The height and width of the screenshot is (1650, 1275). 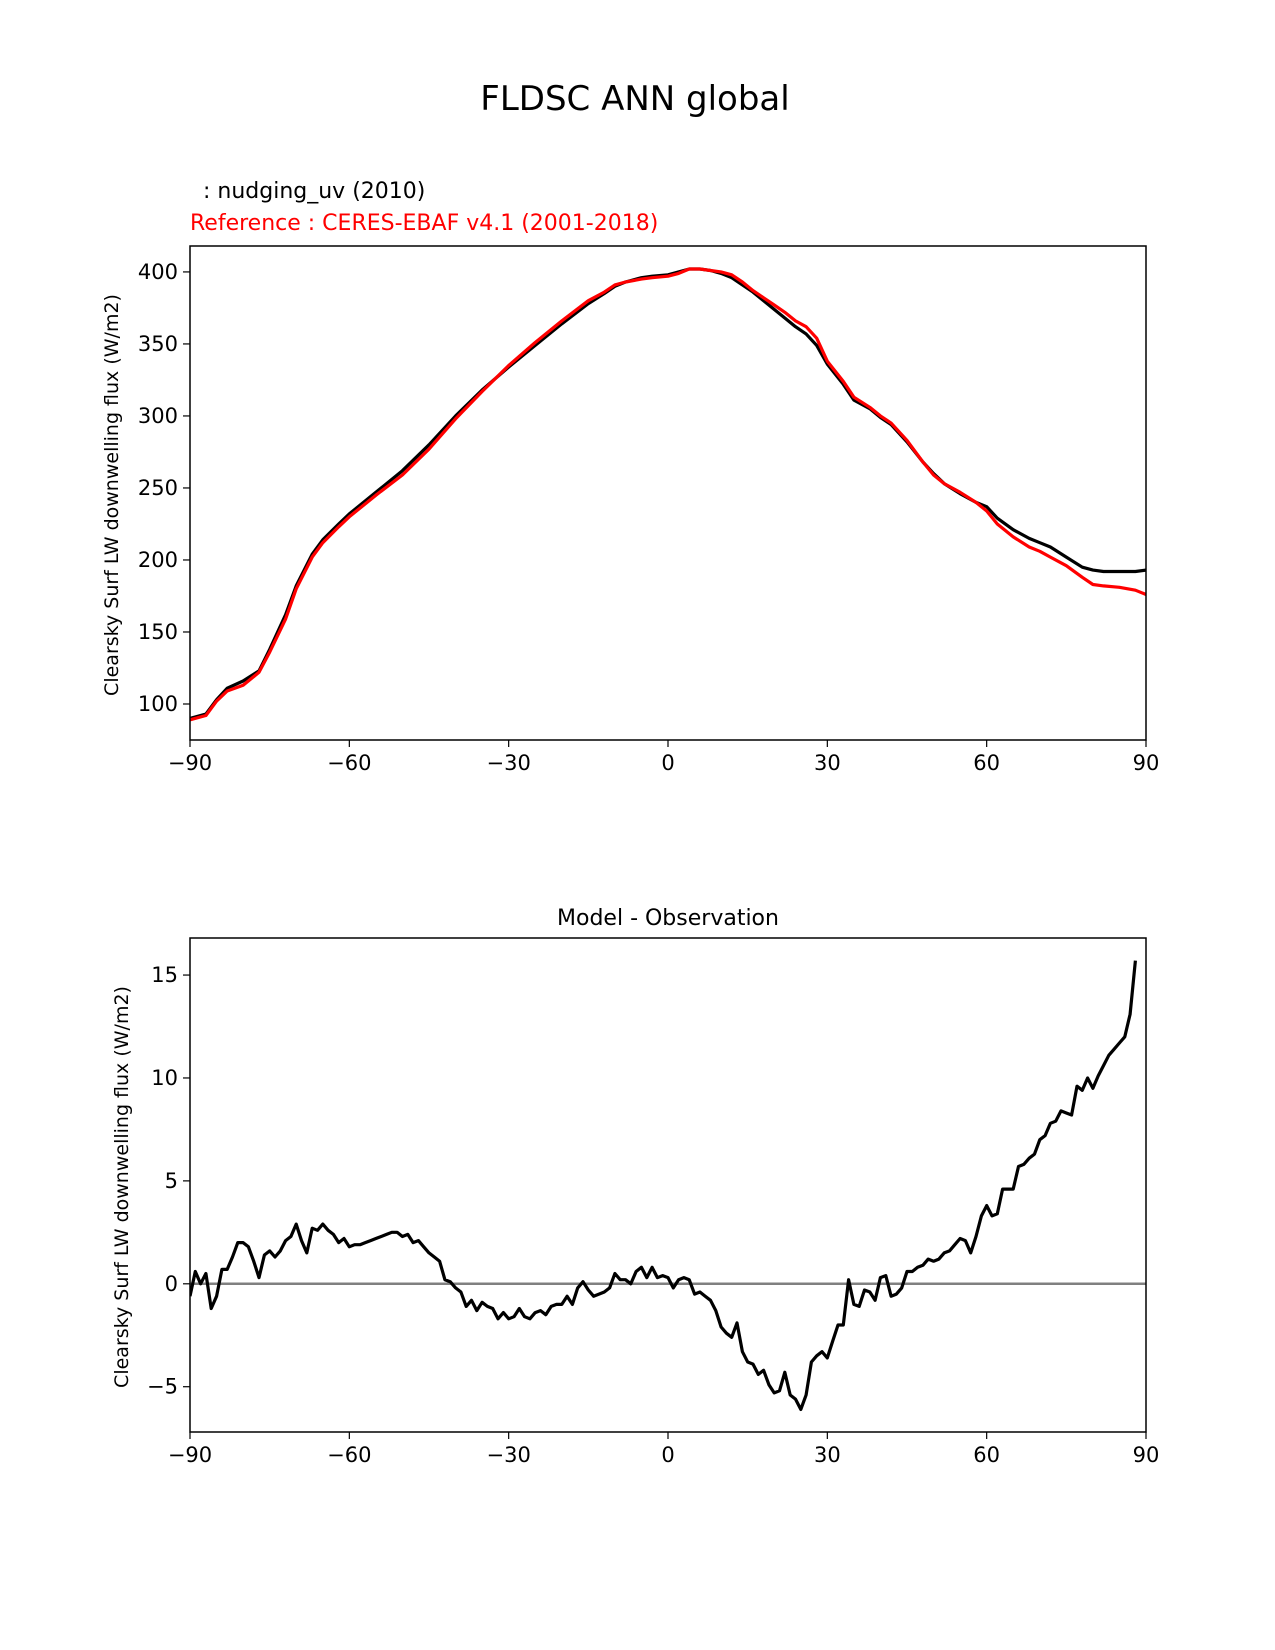 I want to click on top-xtick-label: −90, so click(x=190, y=763).